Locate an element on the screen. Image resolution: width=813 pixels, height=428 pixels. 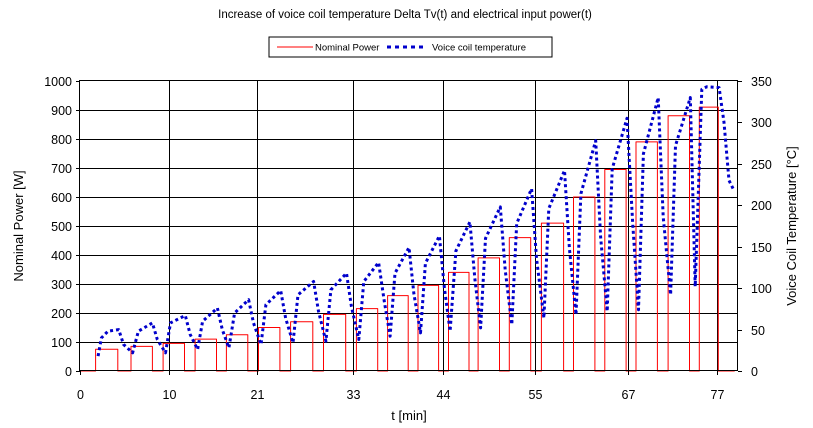
legend-label-voice-coil-temperature: Voice coil temperature is located at coordinates (479, 48).